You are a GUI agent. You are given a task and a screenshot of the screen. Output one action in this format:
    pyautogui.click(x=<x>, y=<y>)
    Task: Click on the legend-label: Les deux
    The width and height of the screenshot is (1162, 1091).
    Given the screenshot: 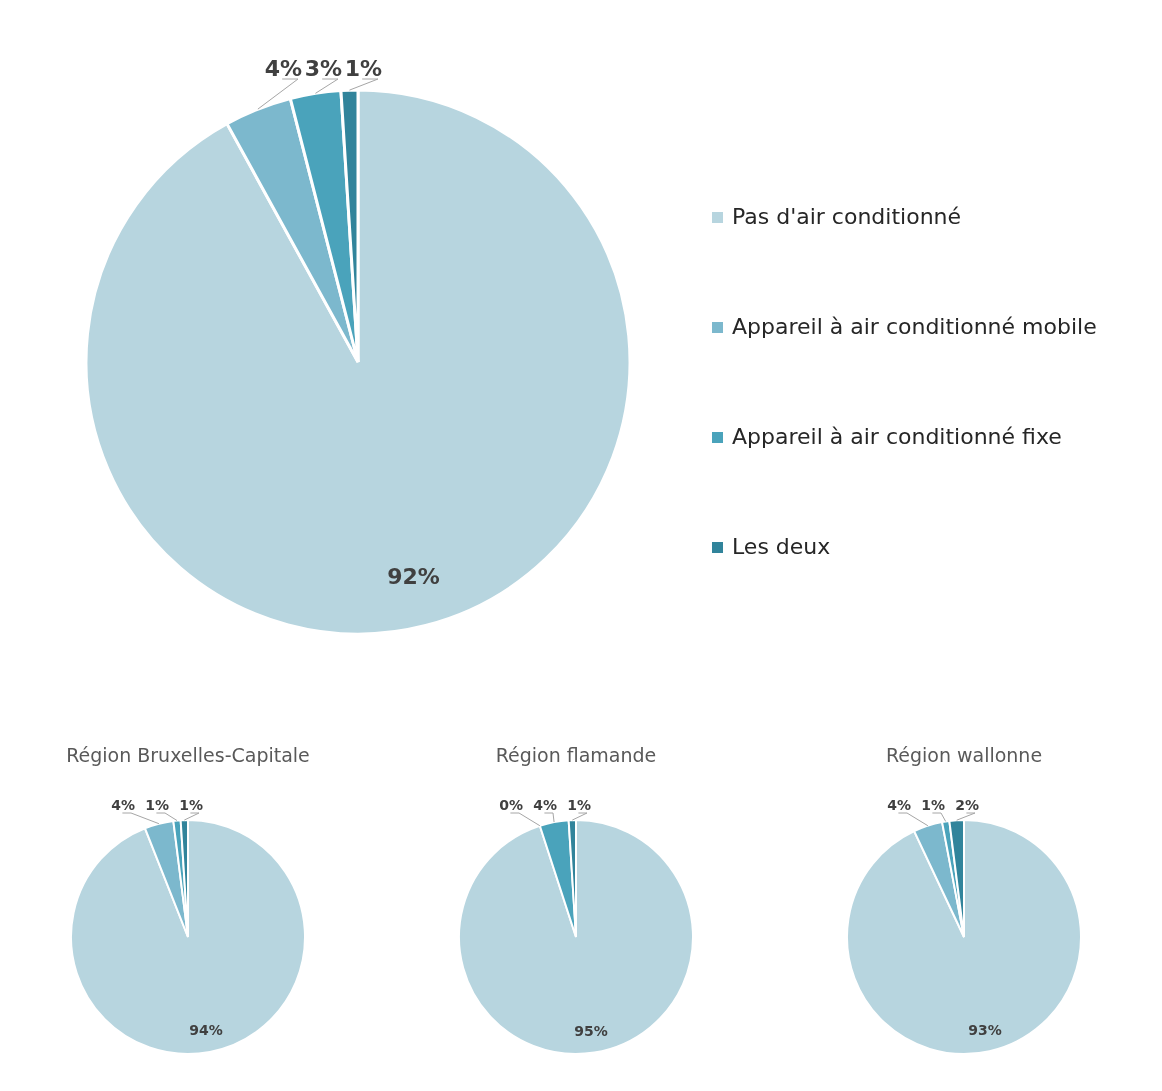 What is the action you would take?
    pyautogui.click(x=781, y=546)
    